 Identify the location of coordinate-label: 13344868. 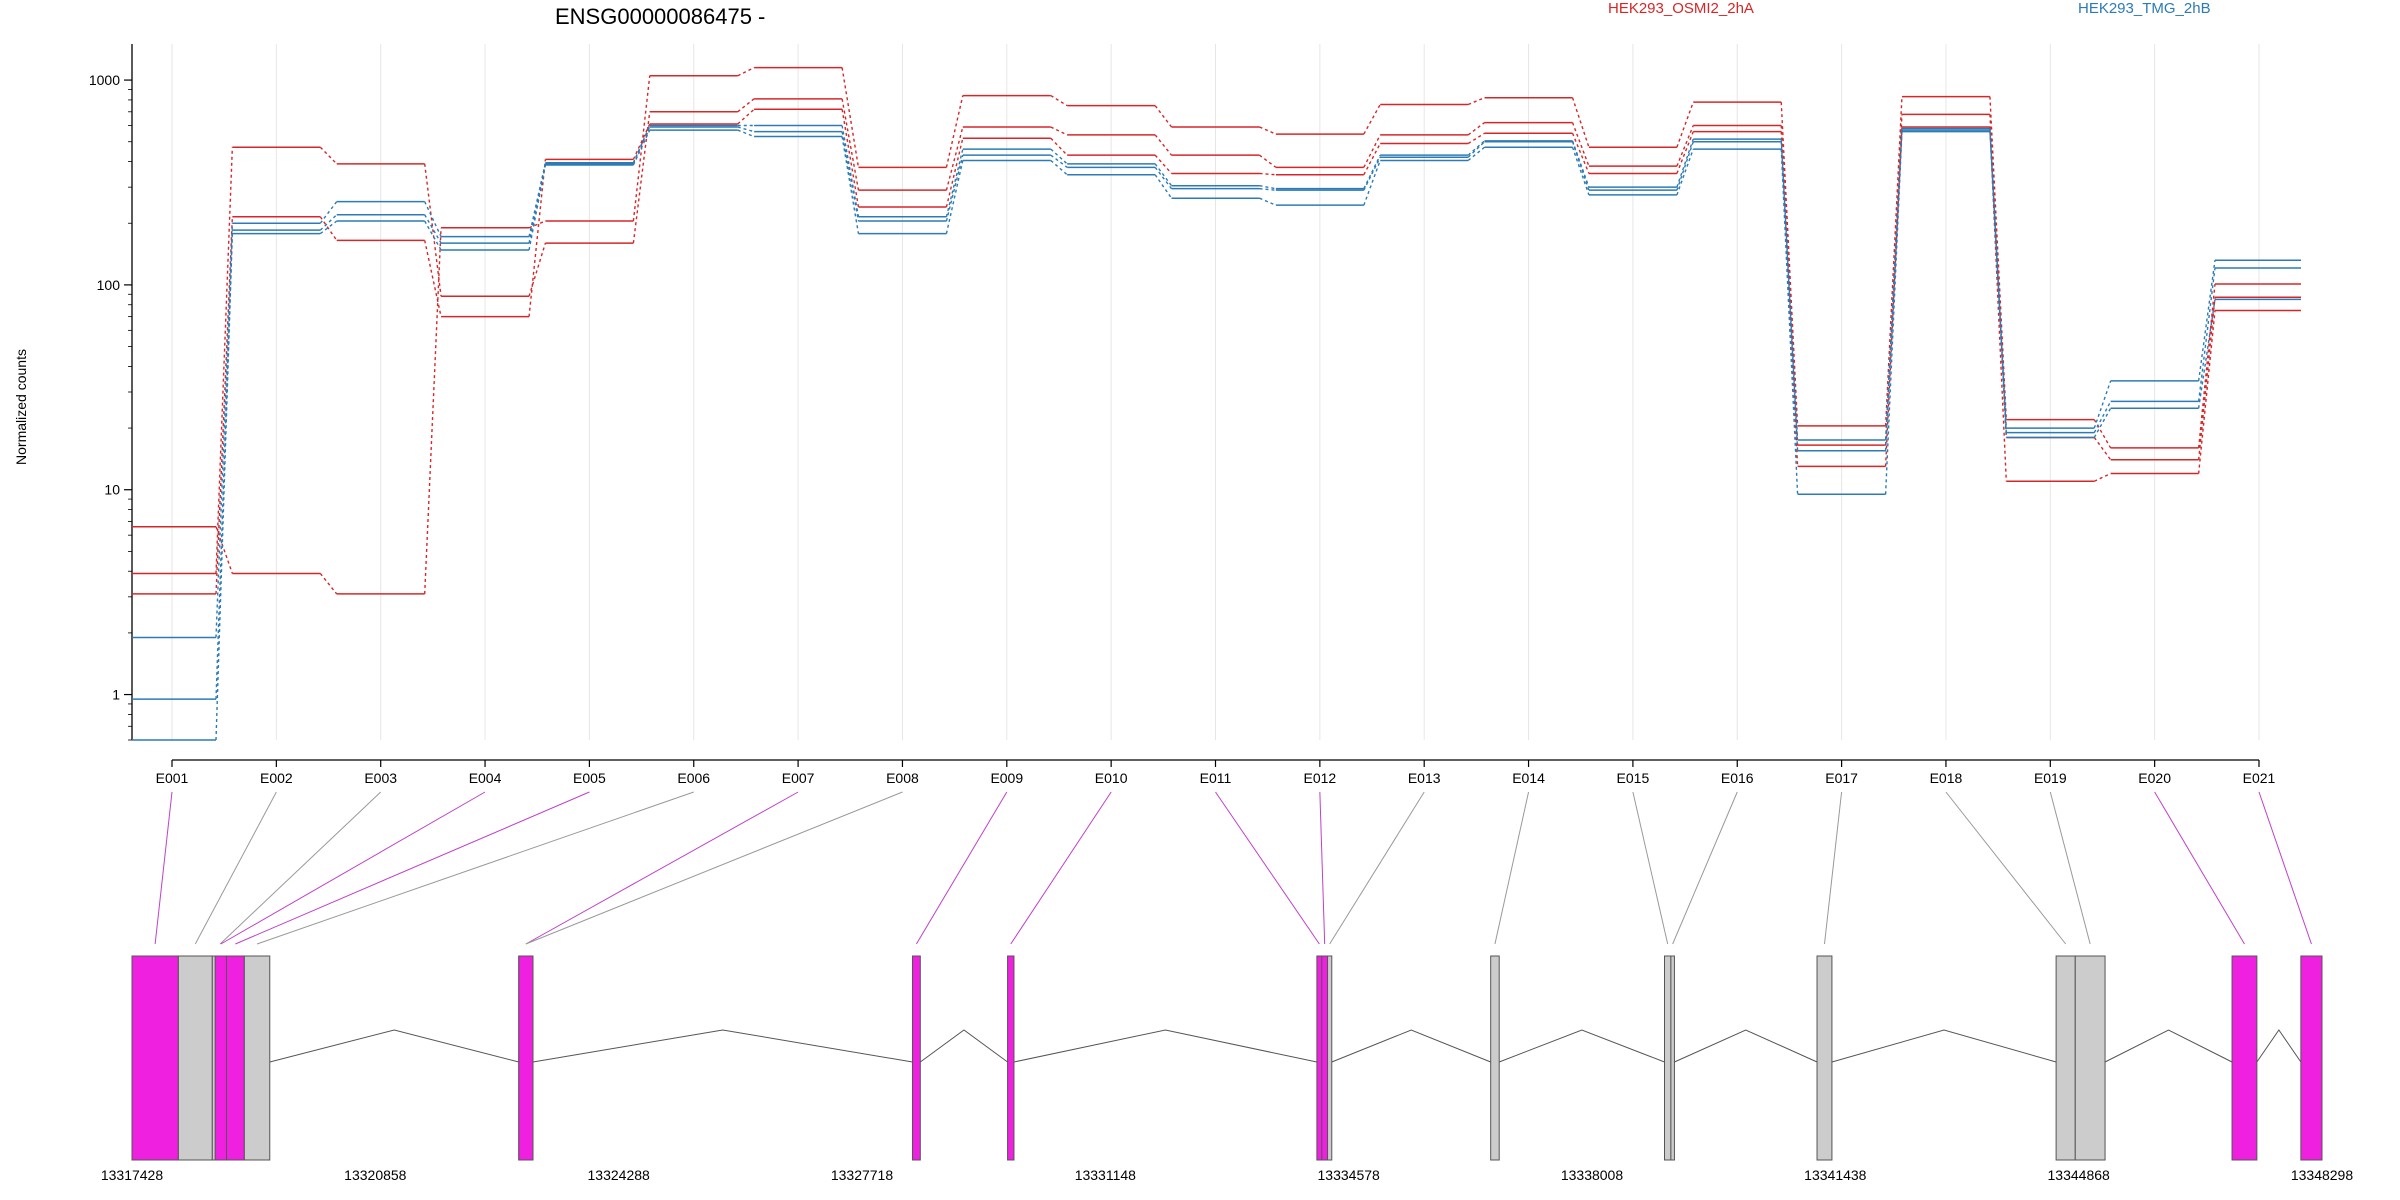
(2079, 1175).